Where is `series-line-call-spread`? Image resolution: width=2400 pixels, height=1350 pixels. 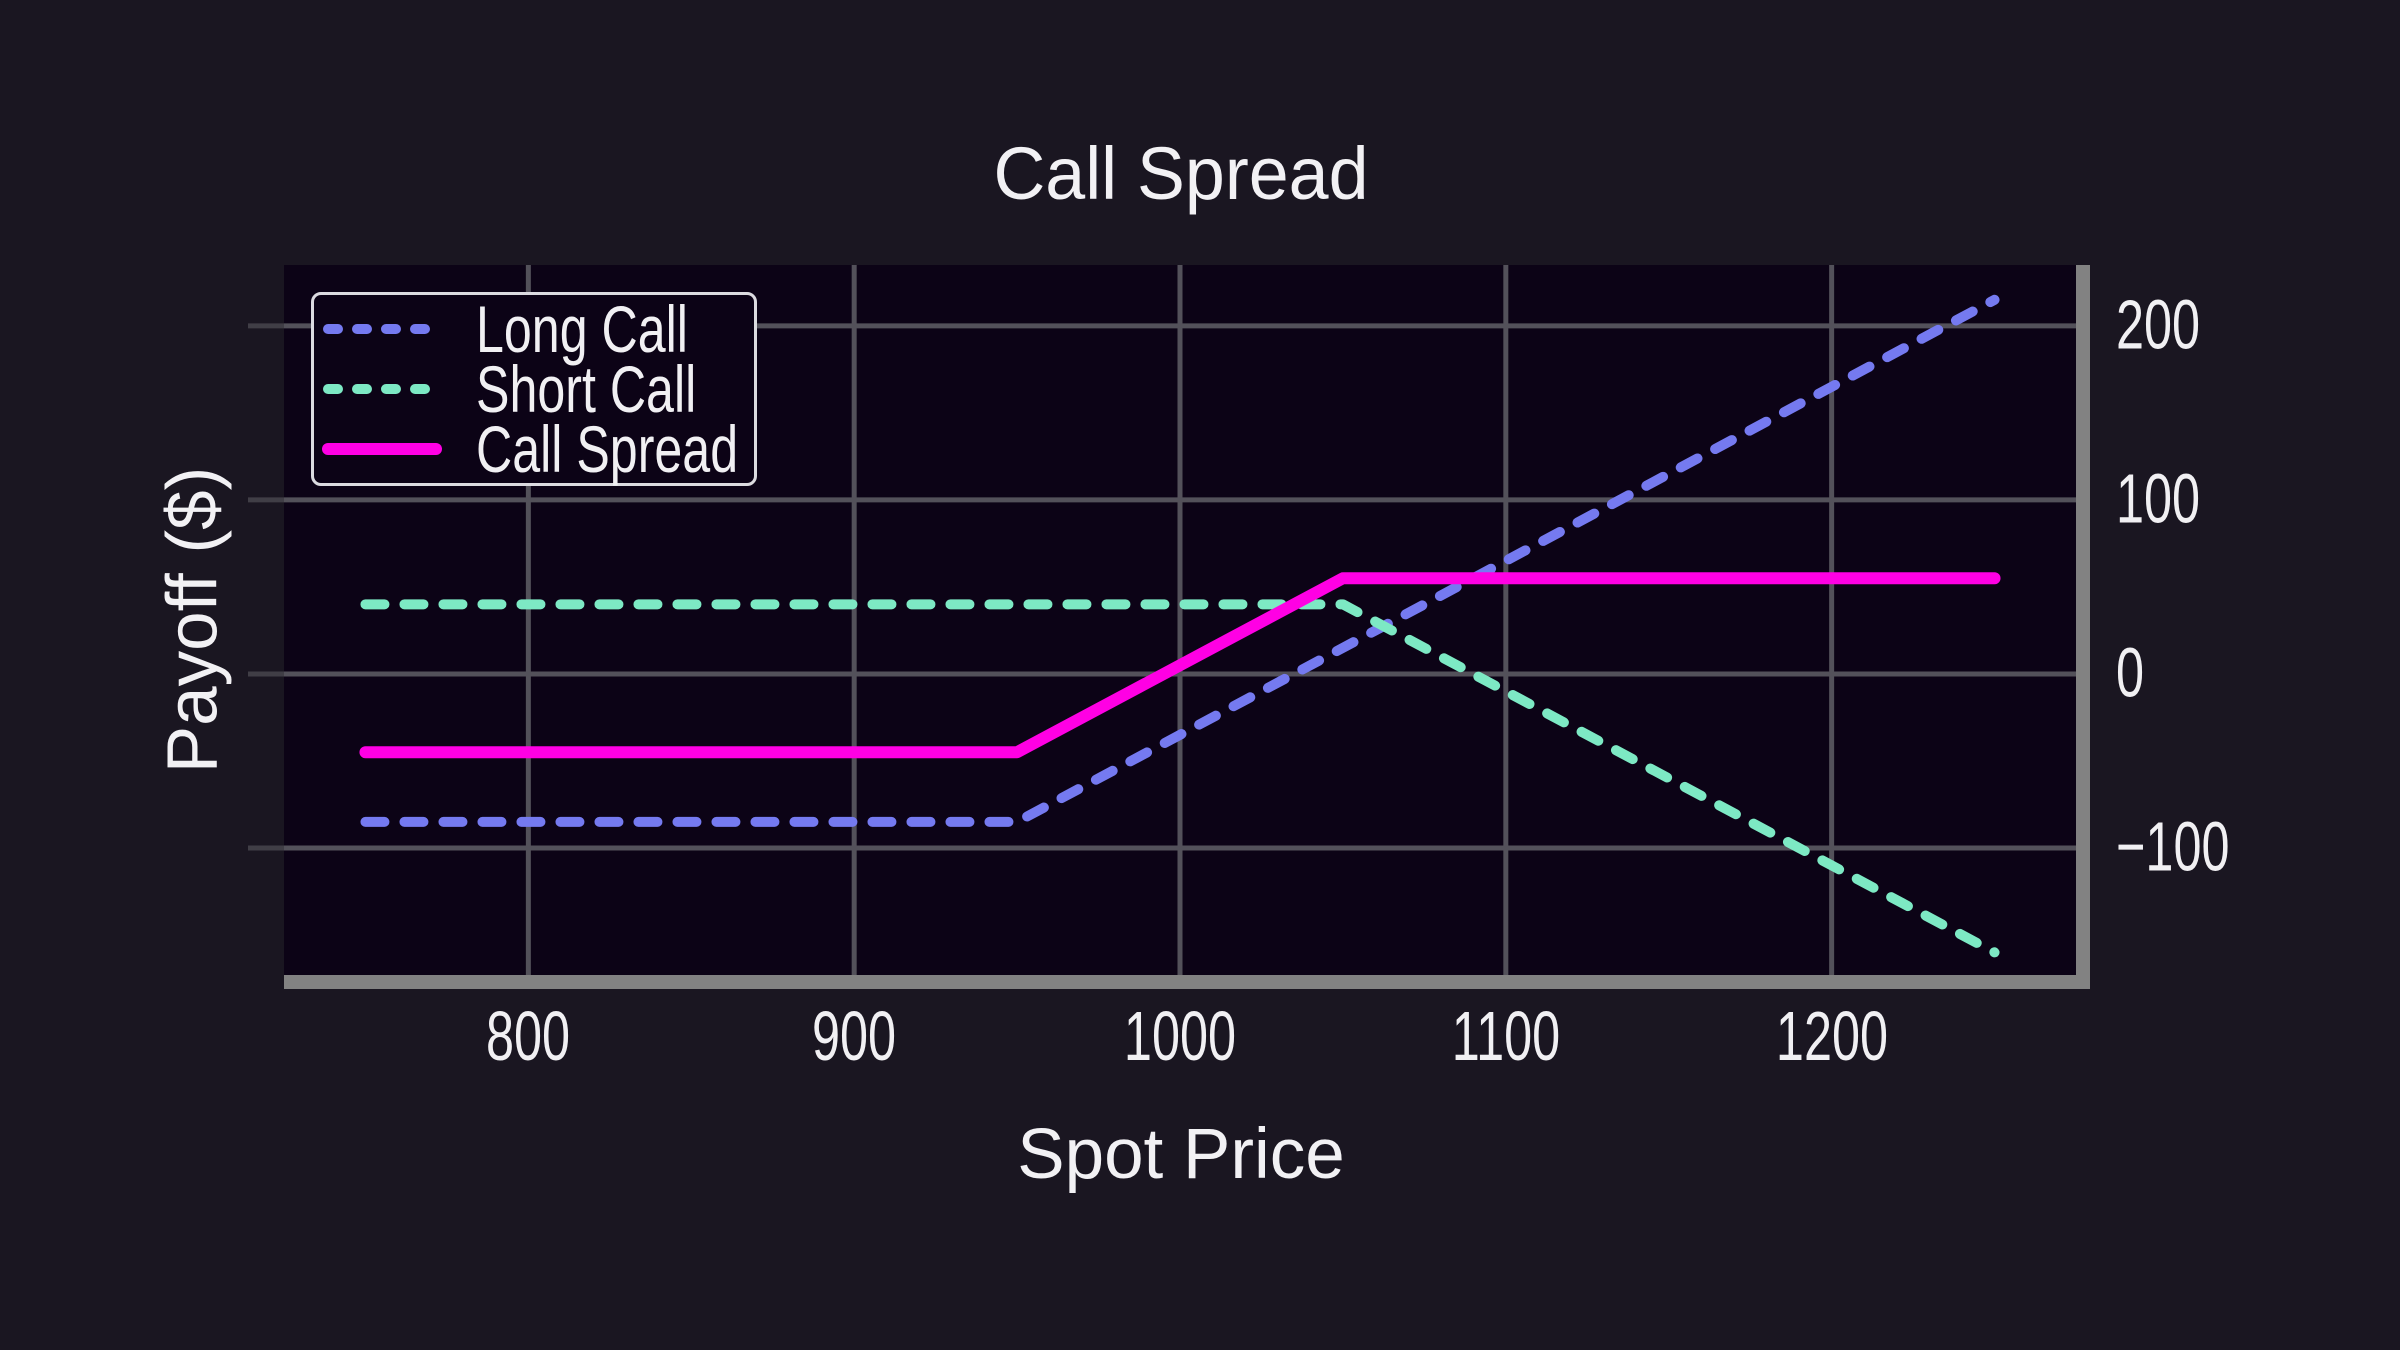
series-line-call-spread is located at coordinates (1180, 665).